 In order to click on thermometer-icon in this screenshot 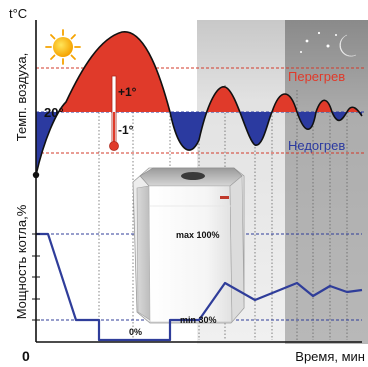, I will do `click(114, 113)`.